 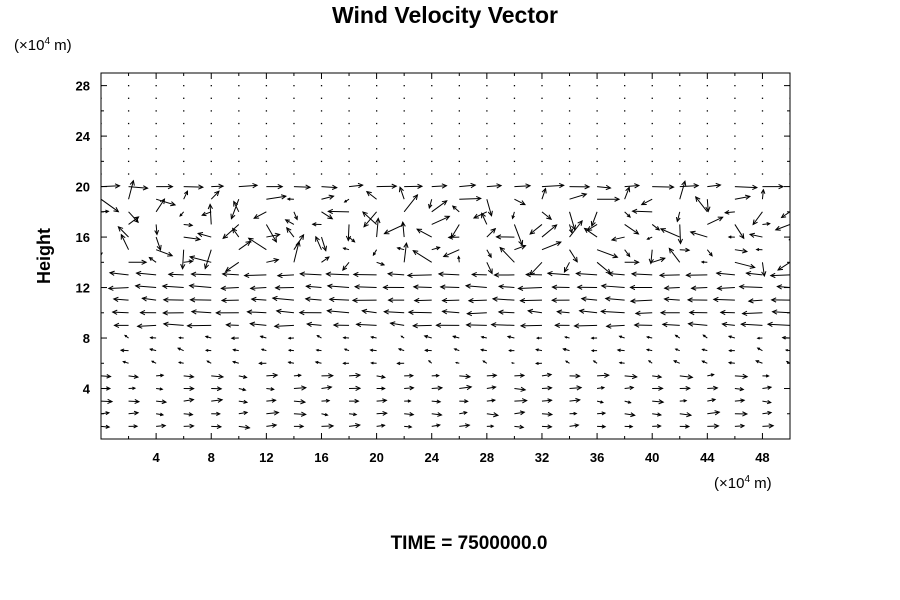 I want to click on x-tick-label: 8, so click(x=211, y=457).